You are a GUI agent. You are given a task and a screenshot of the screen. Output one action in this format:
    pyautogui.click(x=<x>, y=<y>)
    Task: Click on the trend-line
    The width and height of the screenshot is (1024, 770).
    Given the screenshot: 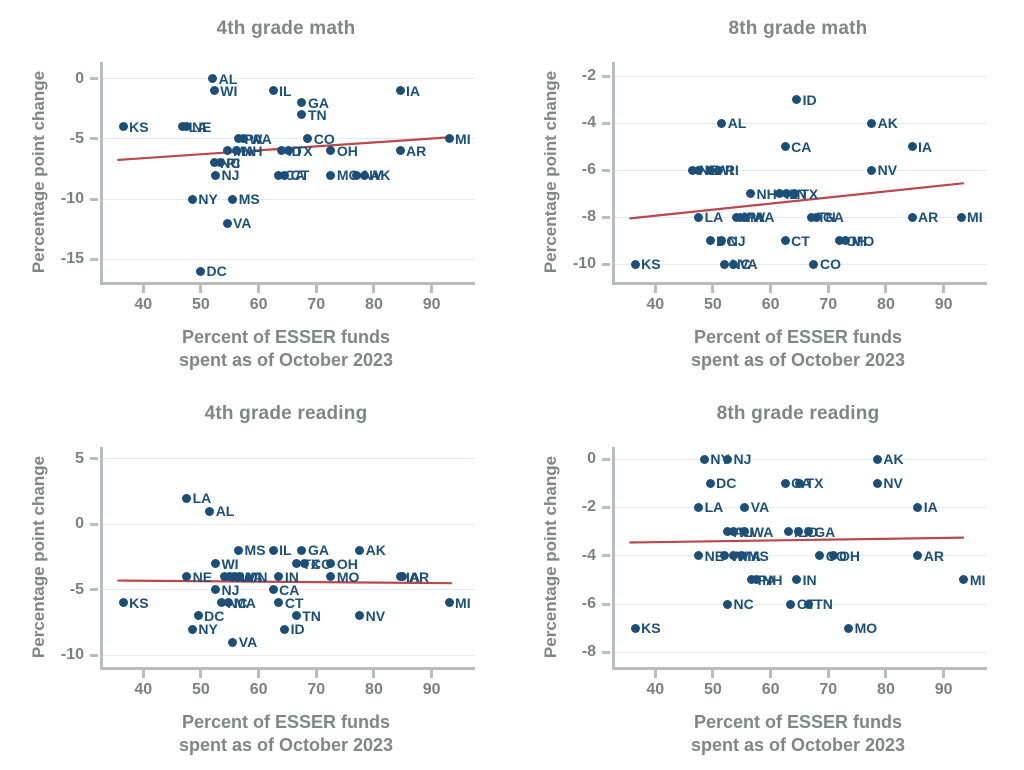 What is the action you would take?
    pyautogui.click(x=284, y=582)
    